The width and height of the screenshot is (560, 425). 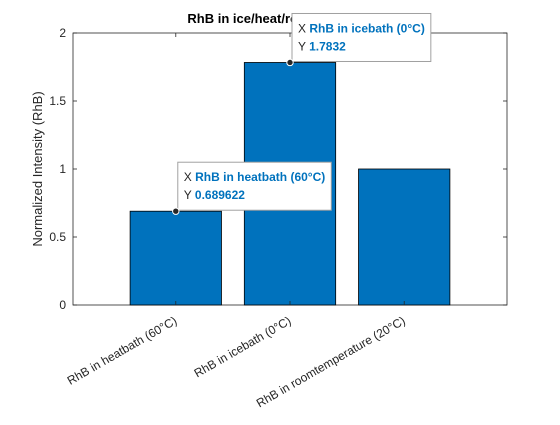 I want to click on datatip-x-value: RhB in icebath (0°C), so click(x=366, y=28).